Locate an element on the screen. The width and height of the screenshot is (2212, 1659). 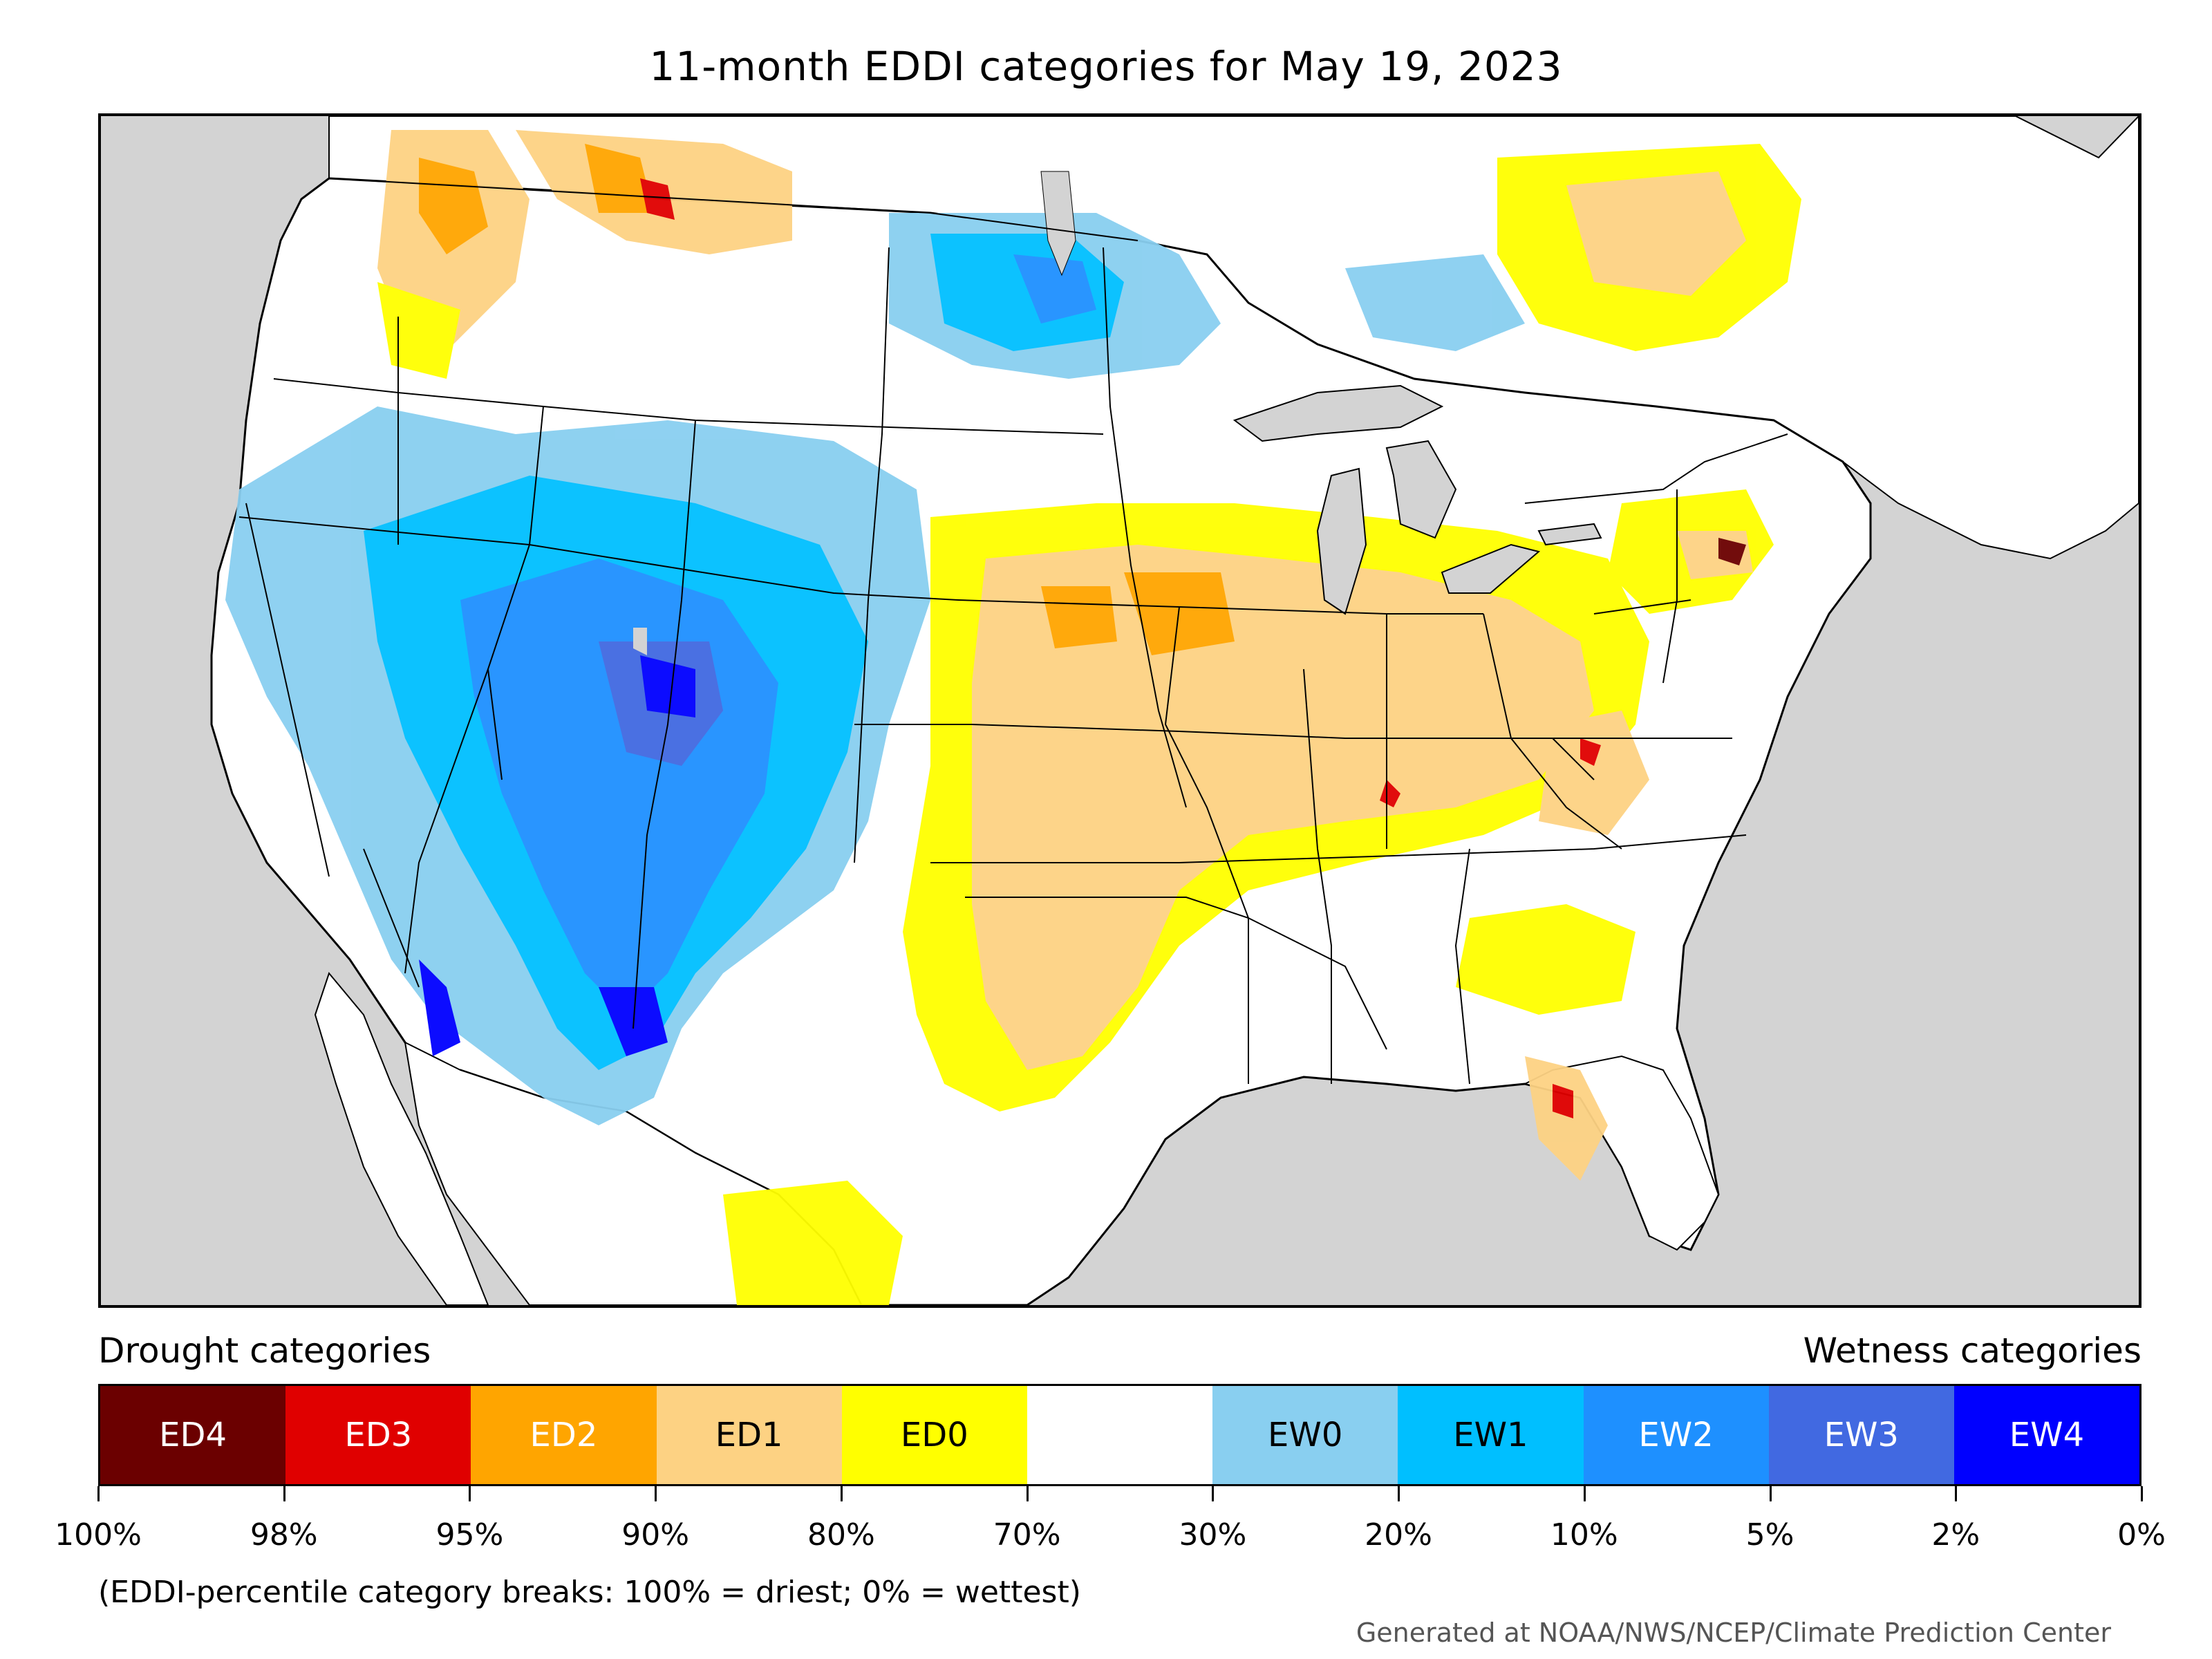
category-swatch-ed1: ED1 is located at coordinates (749, 1435).